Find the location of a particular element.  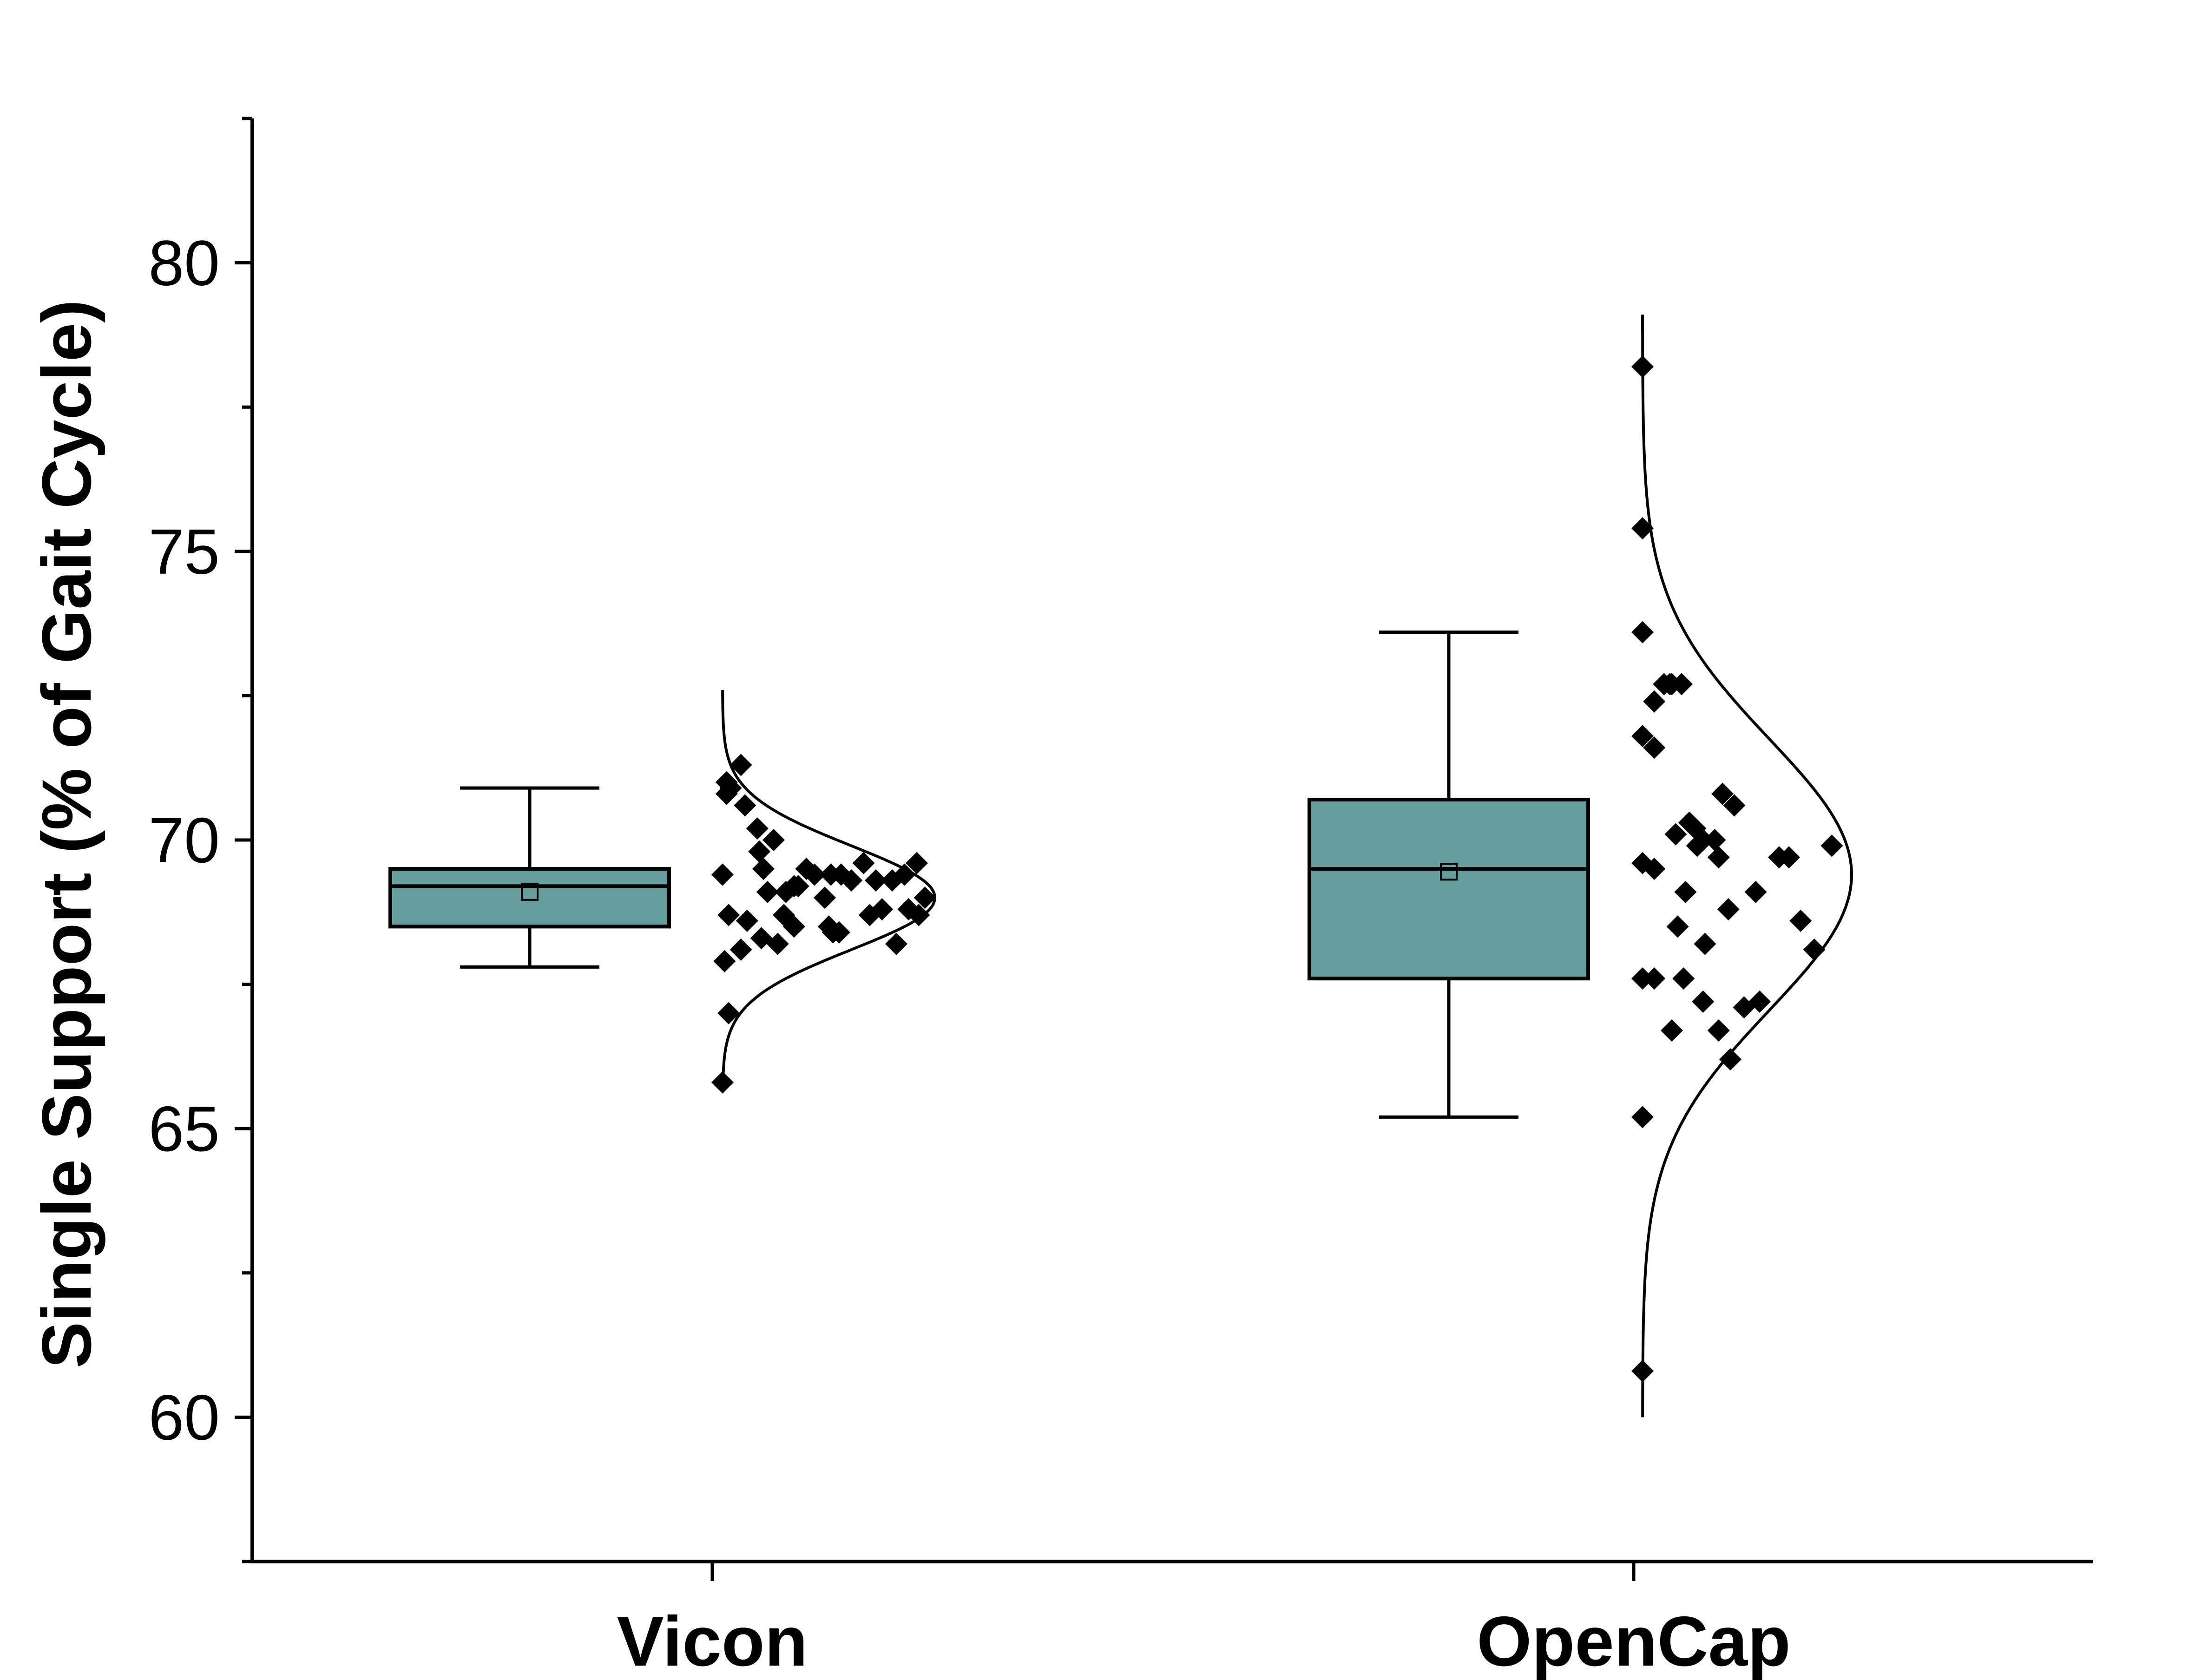

labels: Single Support (% of Gait Cycle) is located at coordinates (66, 834).